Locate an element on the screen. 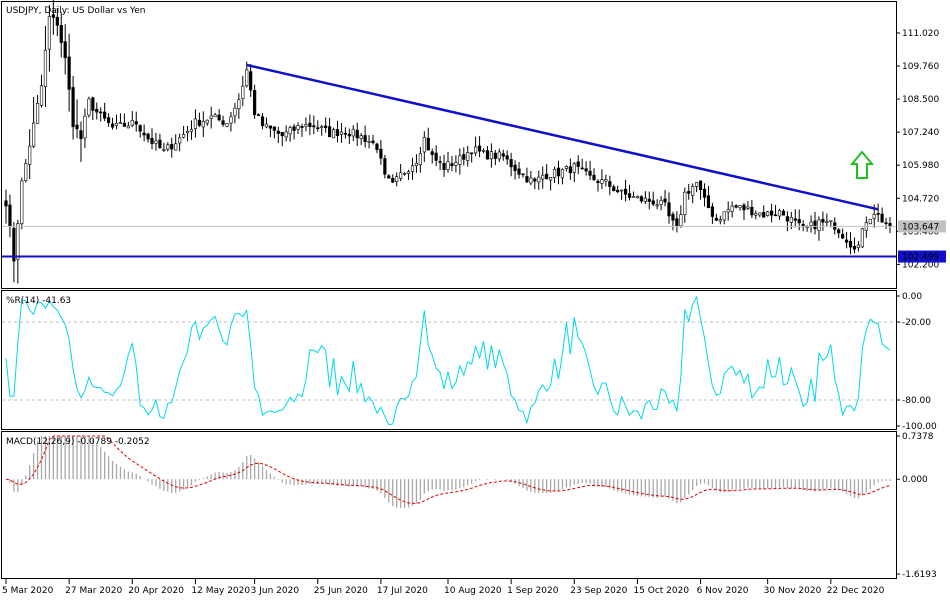 The height and width of the screenshot is (604, 950). time-tick-label: 12 May 2020 is located at coordinates (220, 591).